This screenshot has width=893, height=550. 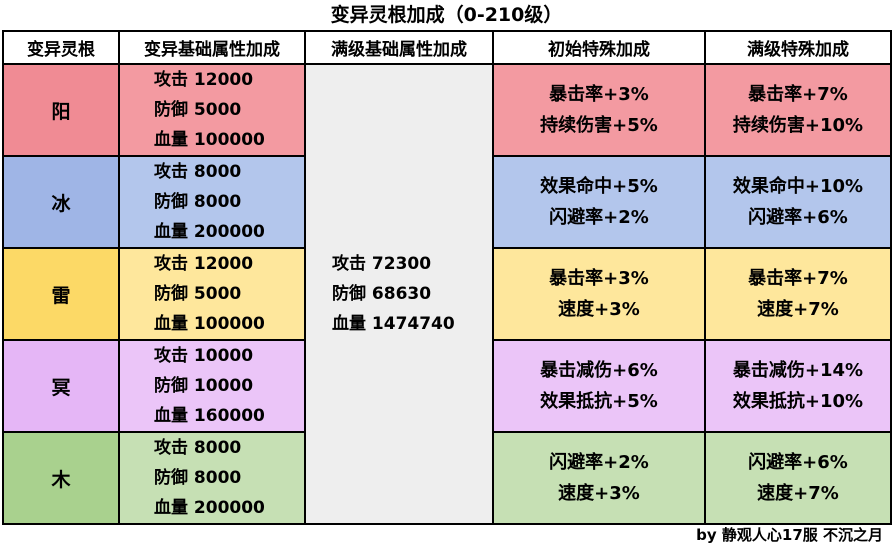 What do you see at coordinates (798, 110) in the screenshot?
I see `full-special-cell: 暴击率+7% 持续伤害+10%` at bounding box center [798, 110].